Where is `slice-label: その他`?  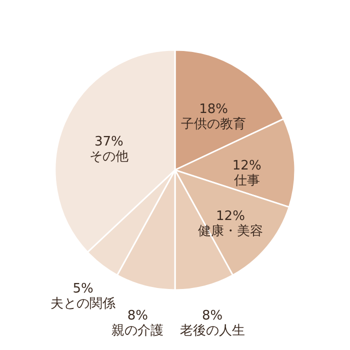 slice-label: その他 is located at coordinates (108, 156).